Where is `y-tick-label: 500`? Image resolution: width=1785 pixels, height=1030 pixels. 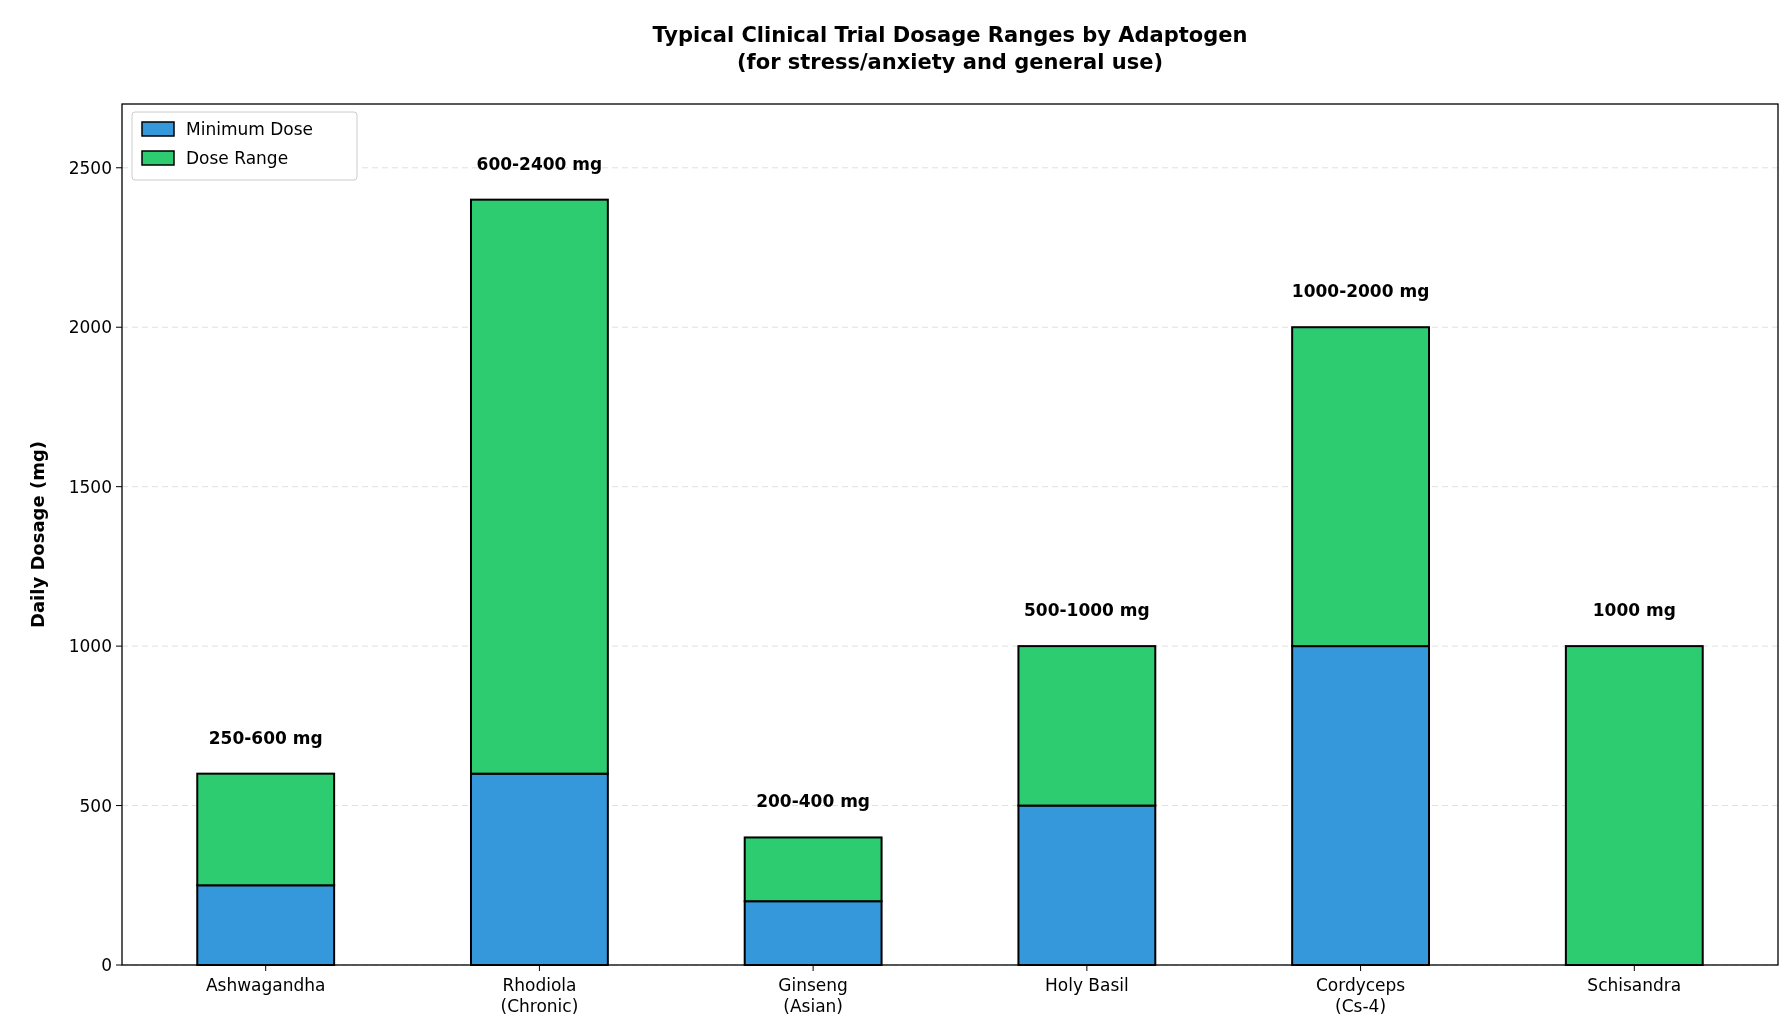 y-tick-label: 500 is located at coordinates (95, 805).